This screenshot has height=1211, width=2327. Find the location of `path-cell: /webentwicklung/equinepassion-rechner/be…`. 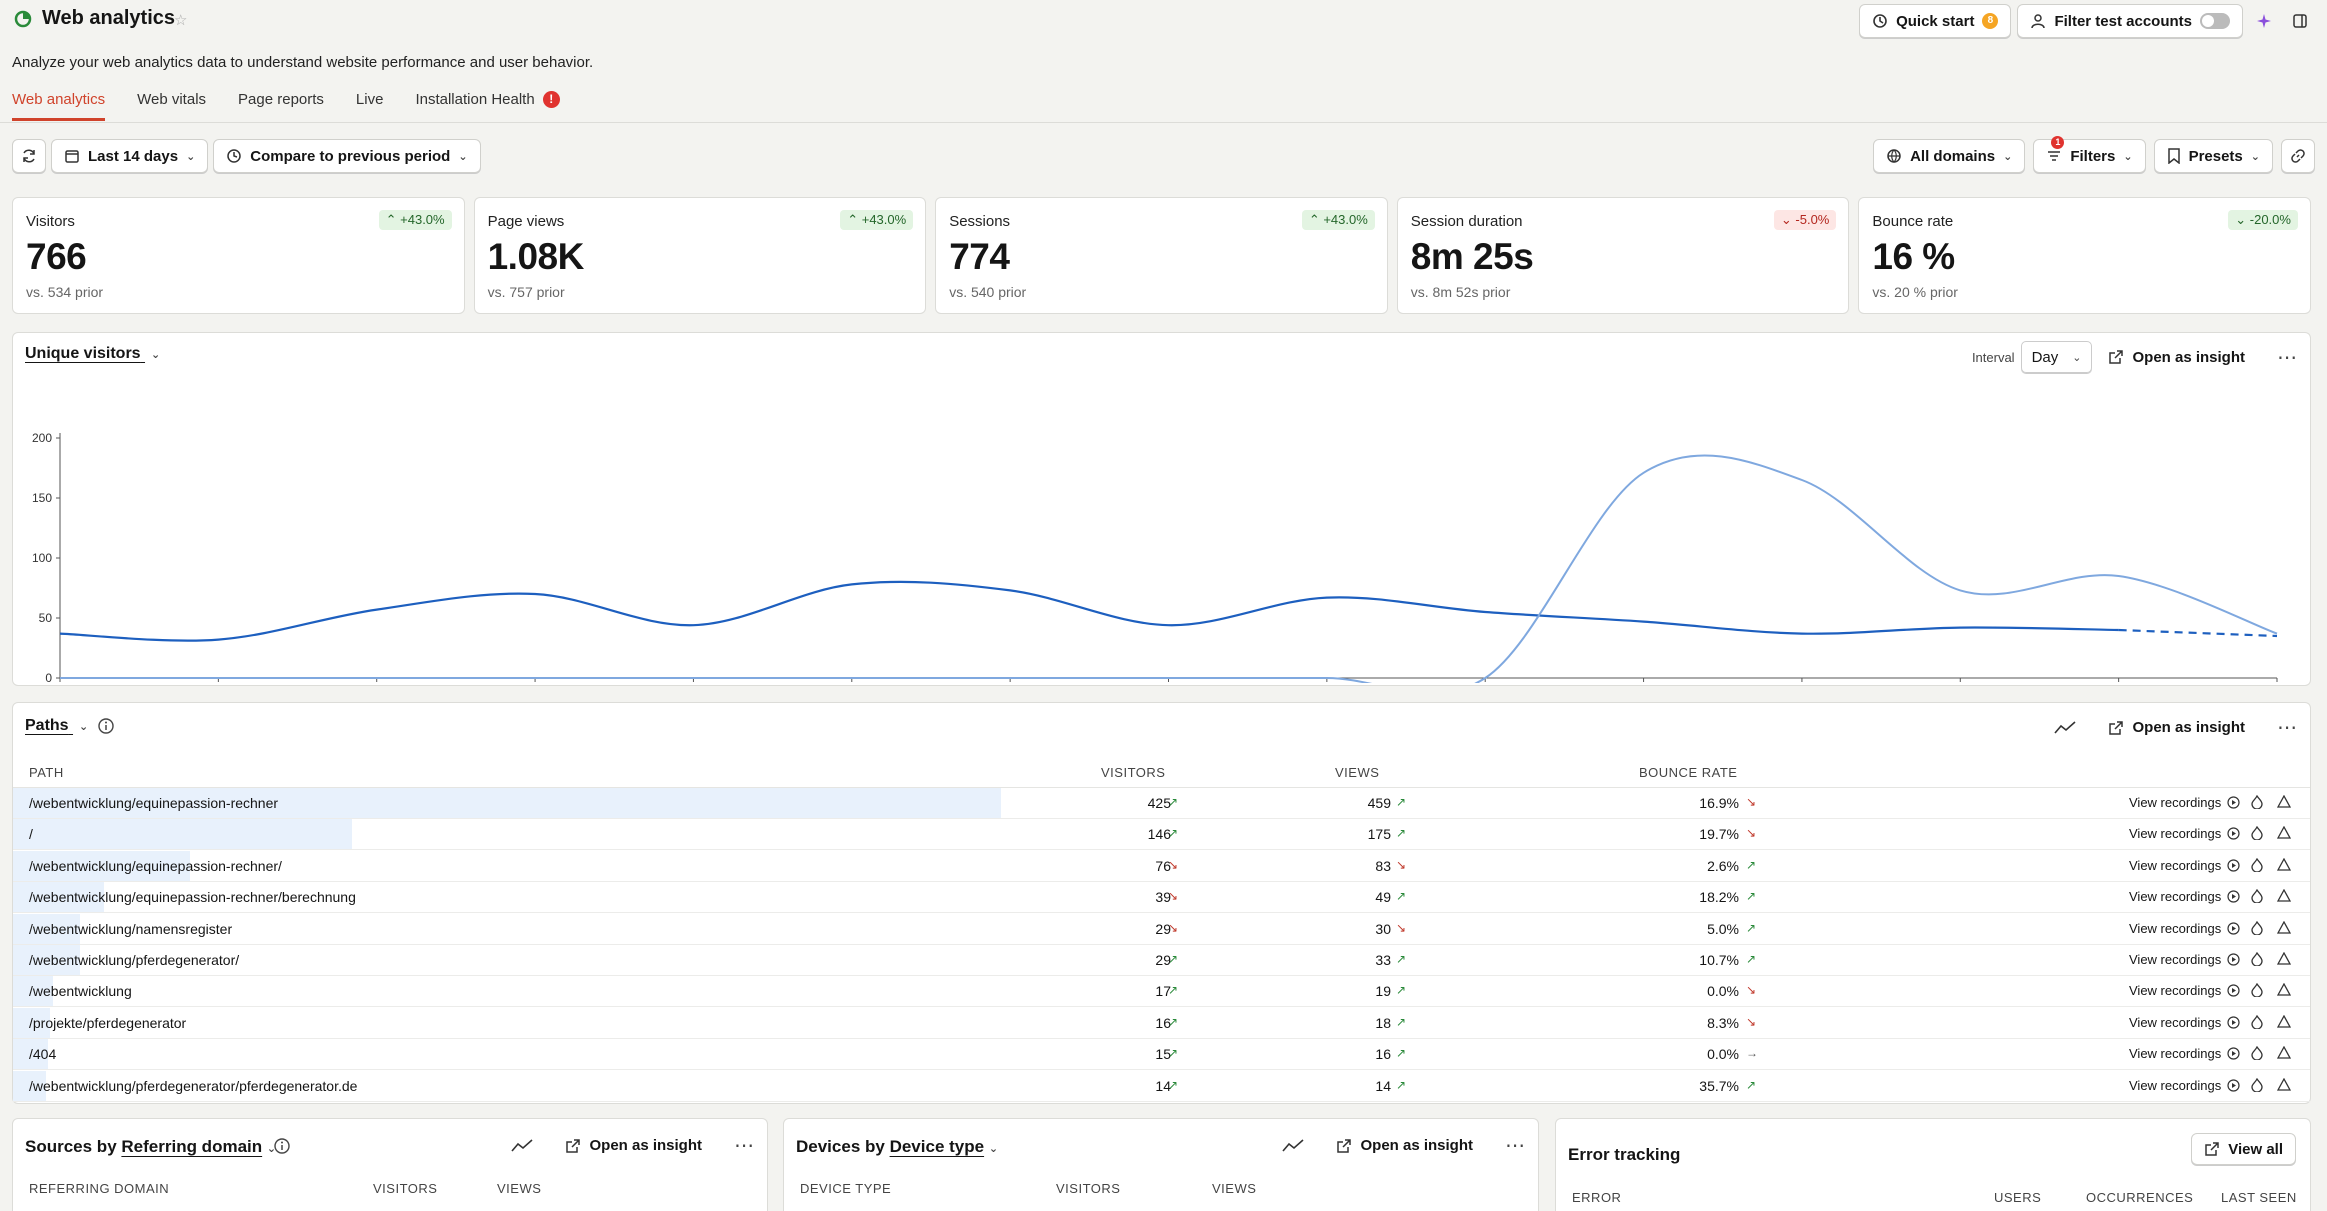

path-cell: /webentwicklung/equinepassion-rechner/be… is located at coordinates (192, 897).